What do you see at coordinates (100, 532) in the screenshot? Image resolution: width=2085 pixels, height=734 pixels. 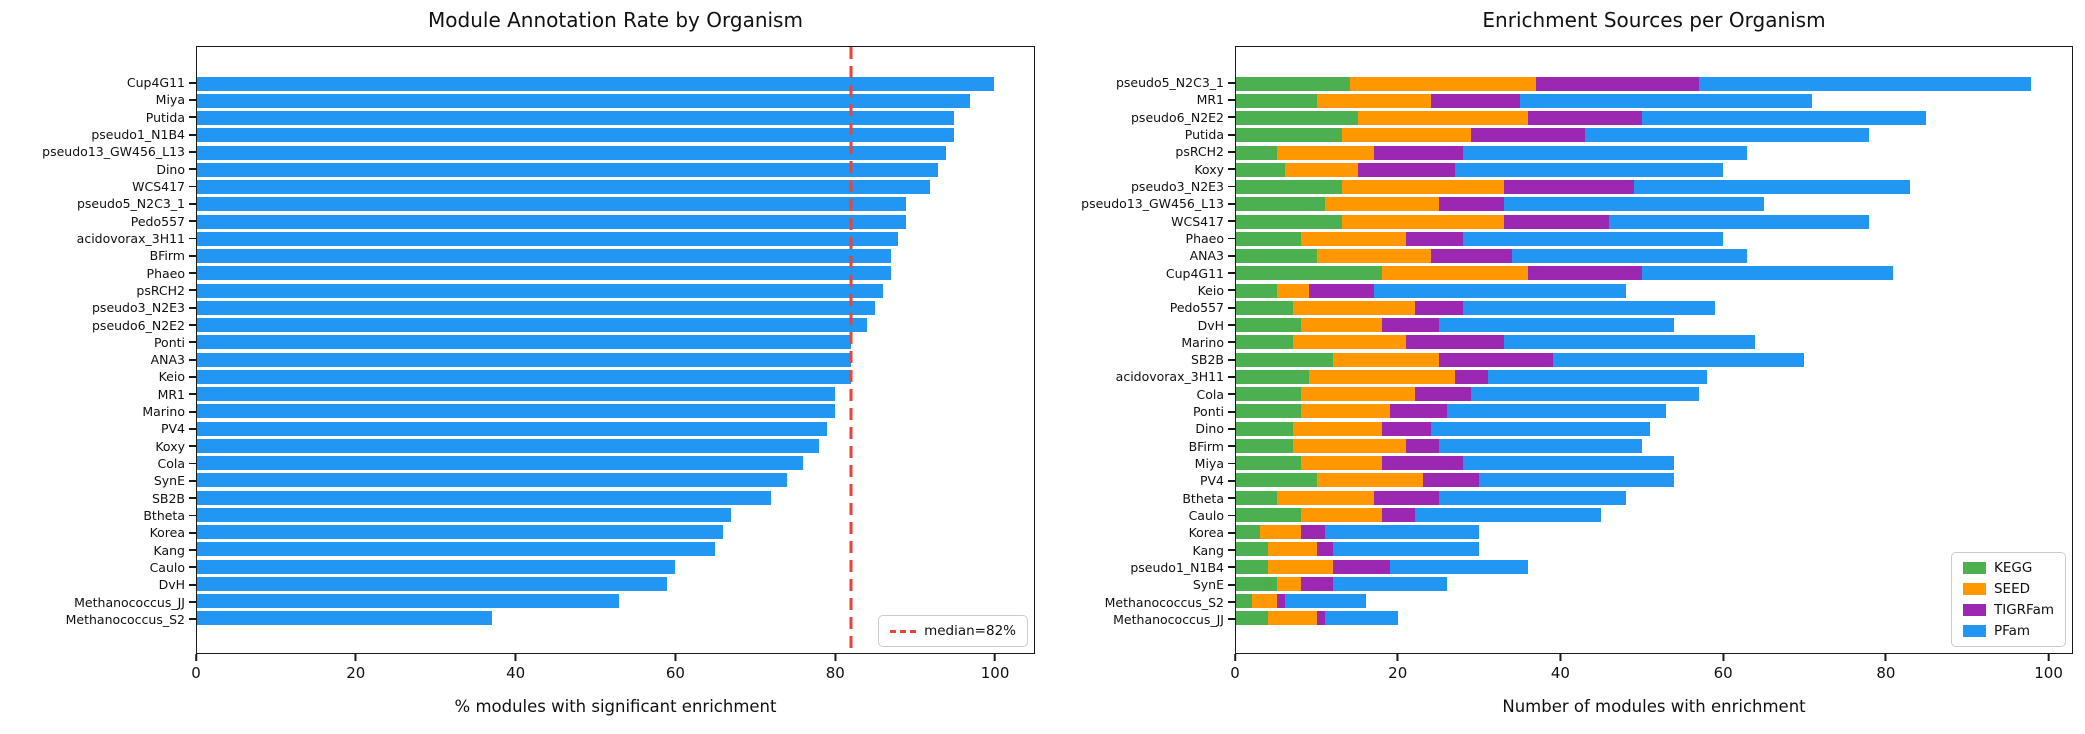 I see `y-tick: Korea` at bounding box center [100, 532].